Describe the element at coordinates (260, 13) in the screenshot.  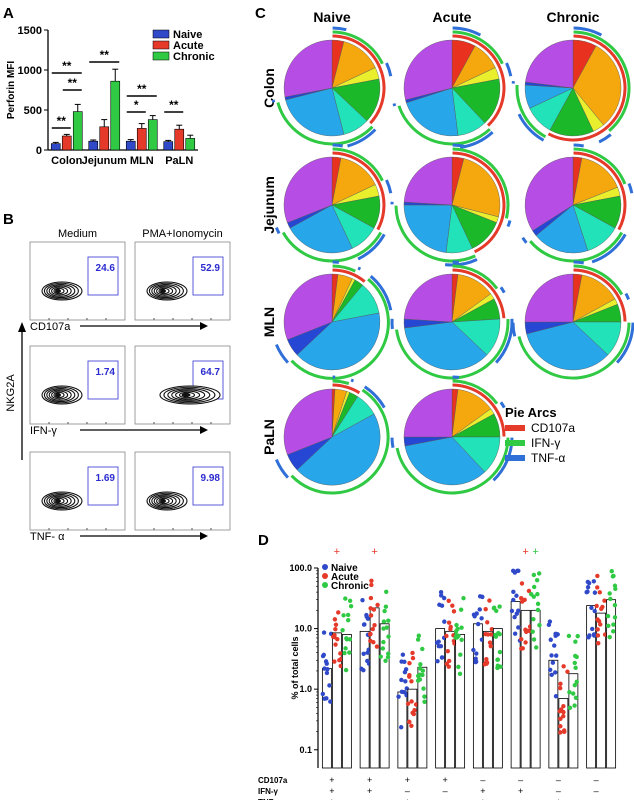
I see `panel-letter-c: C` at that location.